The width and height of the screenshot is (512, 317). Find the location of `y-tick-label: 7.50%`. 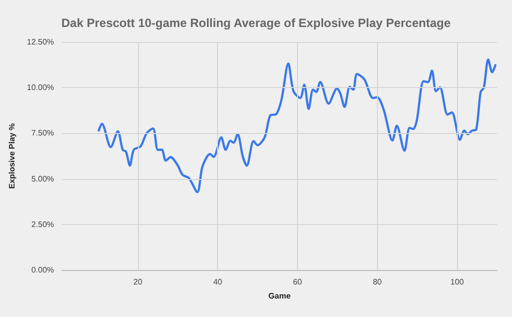

y-tick-label: 7.50% is located at coordinates (42, 133).